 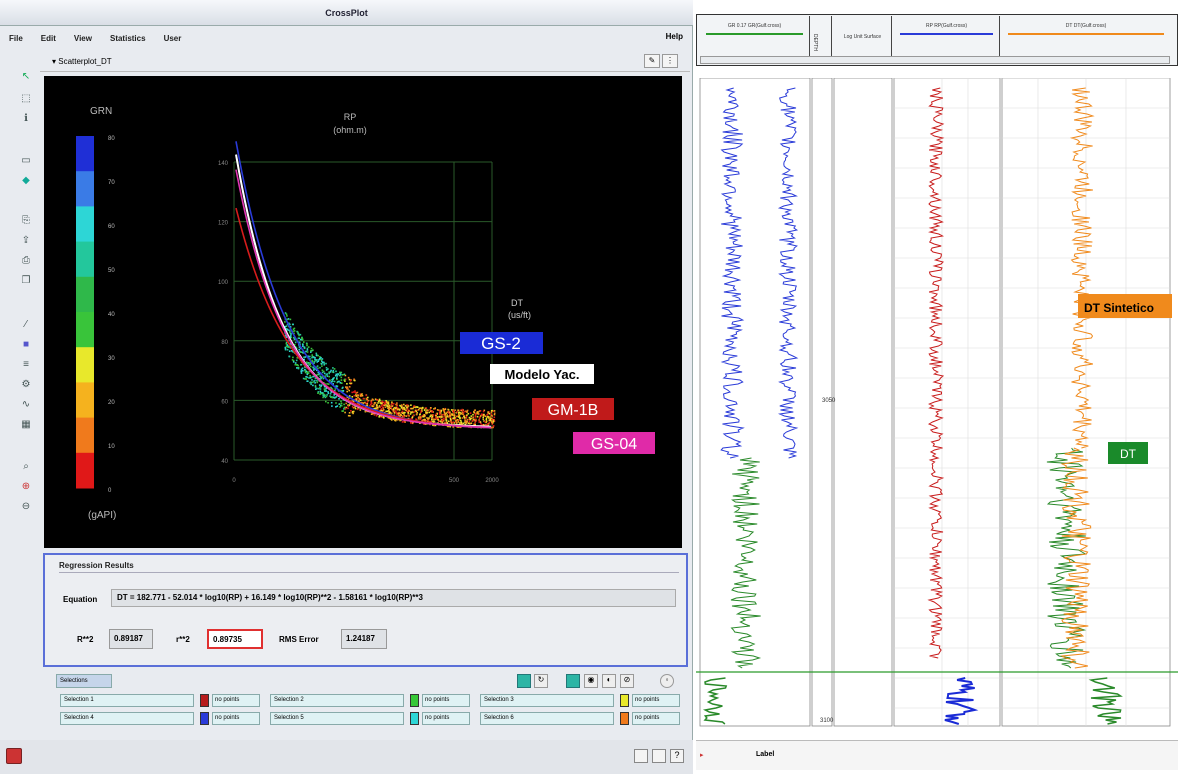 What do you see at coordinates (573, 681) in the screenshot?
I see `active-selection-icon` at bounding box center [573, 681].